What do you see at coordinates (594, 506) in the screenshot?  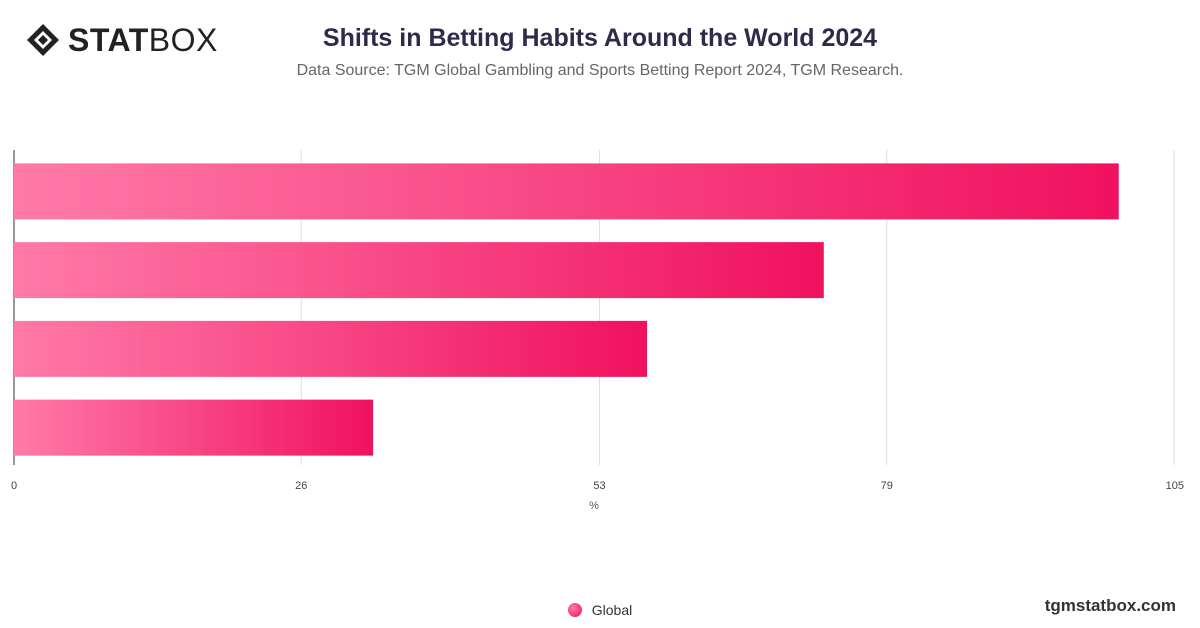 I see `x-axis-label: %` at bounding box center [594, 506].